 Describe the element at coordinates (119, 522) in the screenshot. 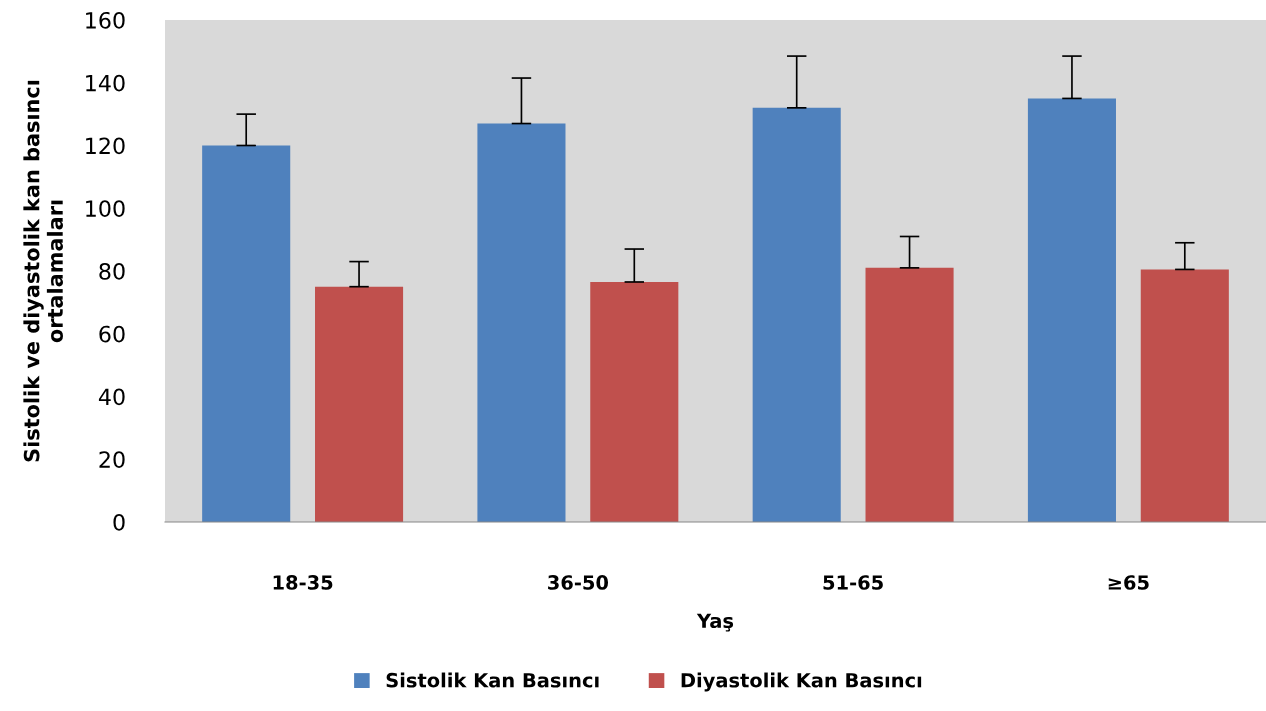

I see `y-tick-label: 0` at that location.